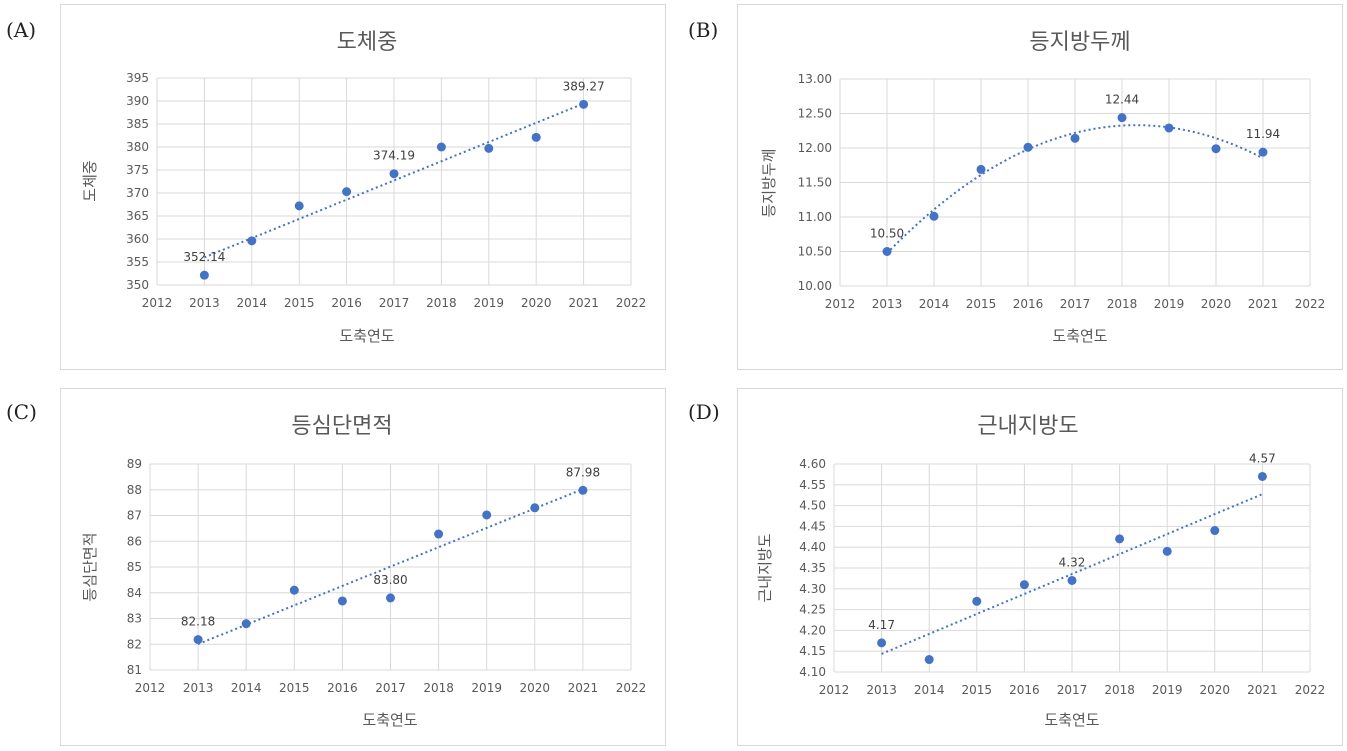 This screenshot has width=1347, height=751. What do you see at coordinates (1263, 134) in the screenshot?
I see `data-label: 11.94` at bounding box center [1263, 134].